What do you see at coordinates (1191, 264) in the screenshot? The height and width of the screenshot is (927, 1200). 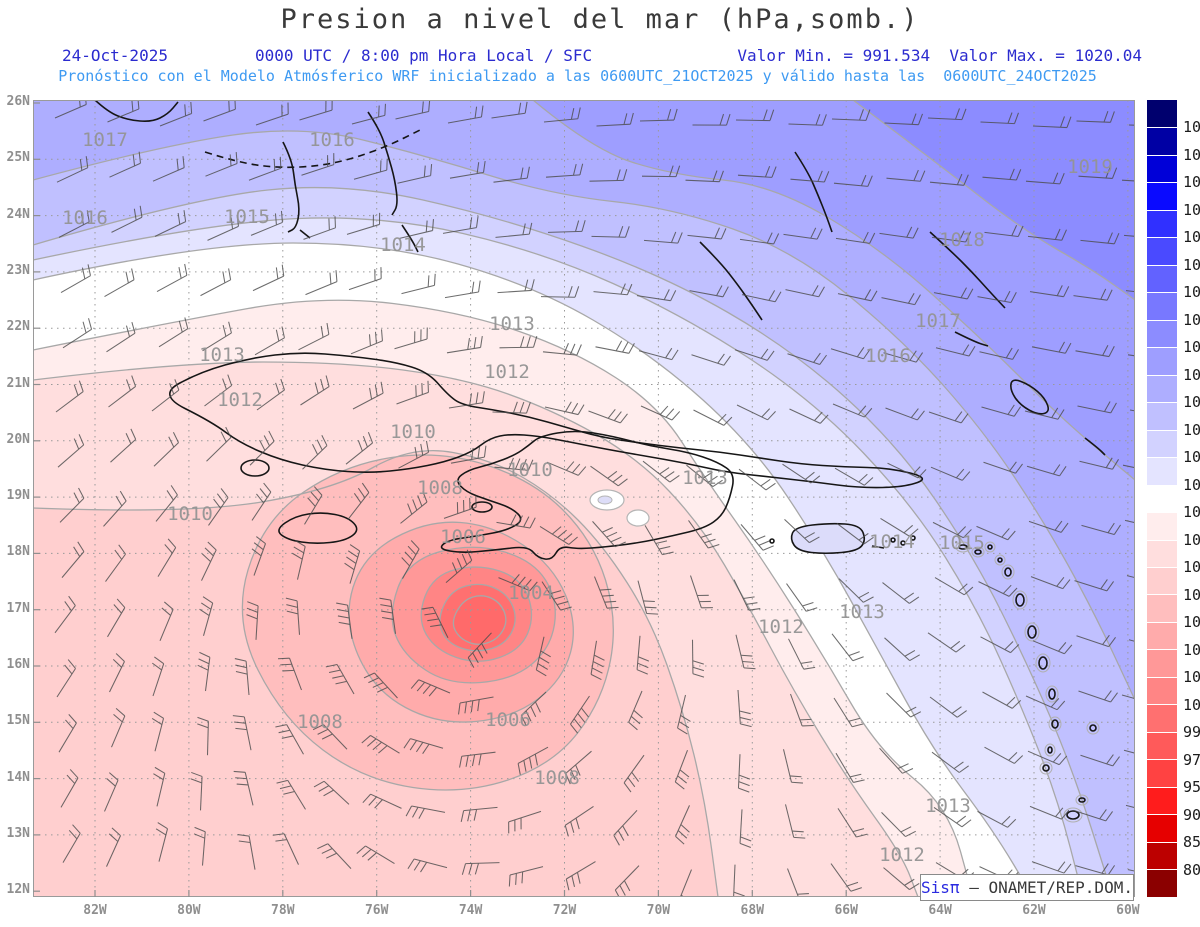 I see `colorbar-tick-label: 1025` at bounding box center [1191, 264].